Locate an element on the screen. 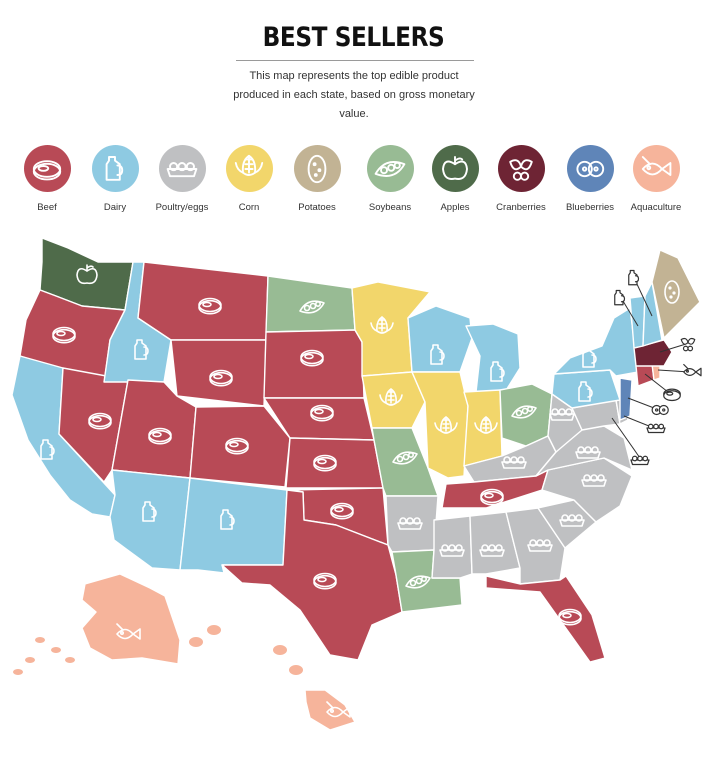  state-pa is located at coordinates (586, 389).